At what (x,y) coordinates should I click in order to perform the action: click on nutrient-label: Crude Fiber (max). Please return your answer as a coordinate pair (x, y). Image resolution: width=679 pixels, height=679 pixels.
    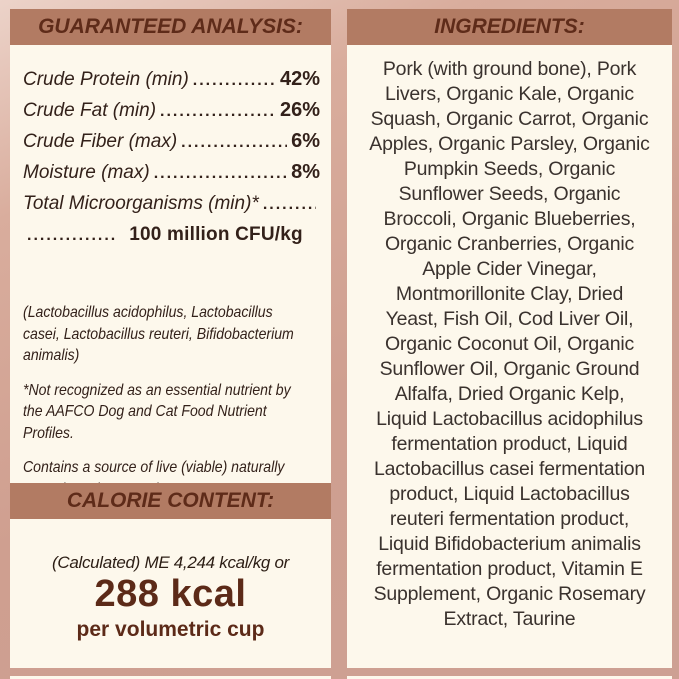
    Looking at the image, I should click on (100, 141).